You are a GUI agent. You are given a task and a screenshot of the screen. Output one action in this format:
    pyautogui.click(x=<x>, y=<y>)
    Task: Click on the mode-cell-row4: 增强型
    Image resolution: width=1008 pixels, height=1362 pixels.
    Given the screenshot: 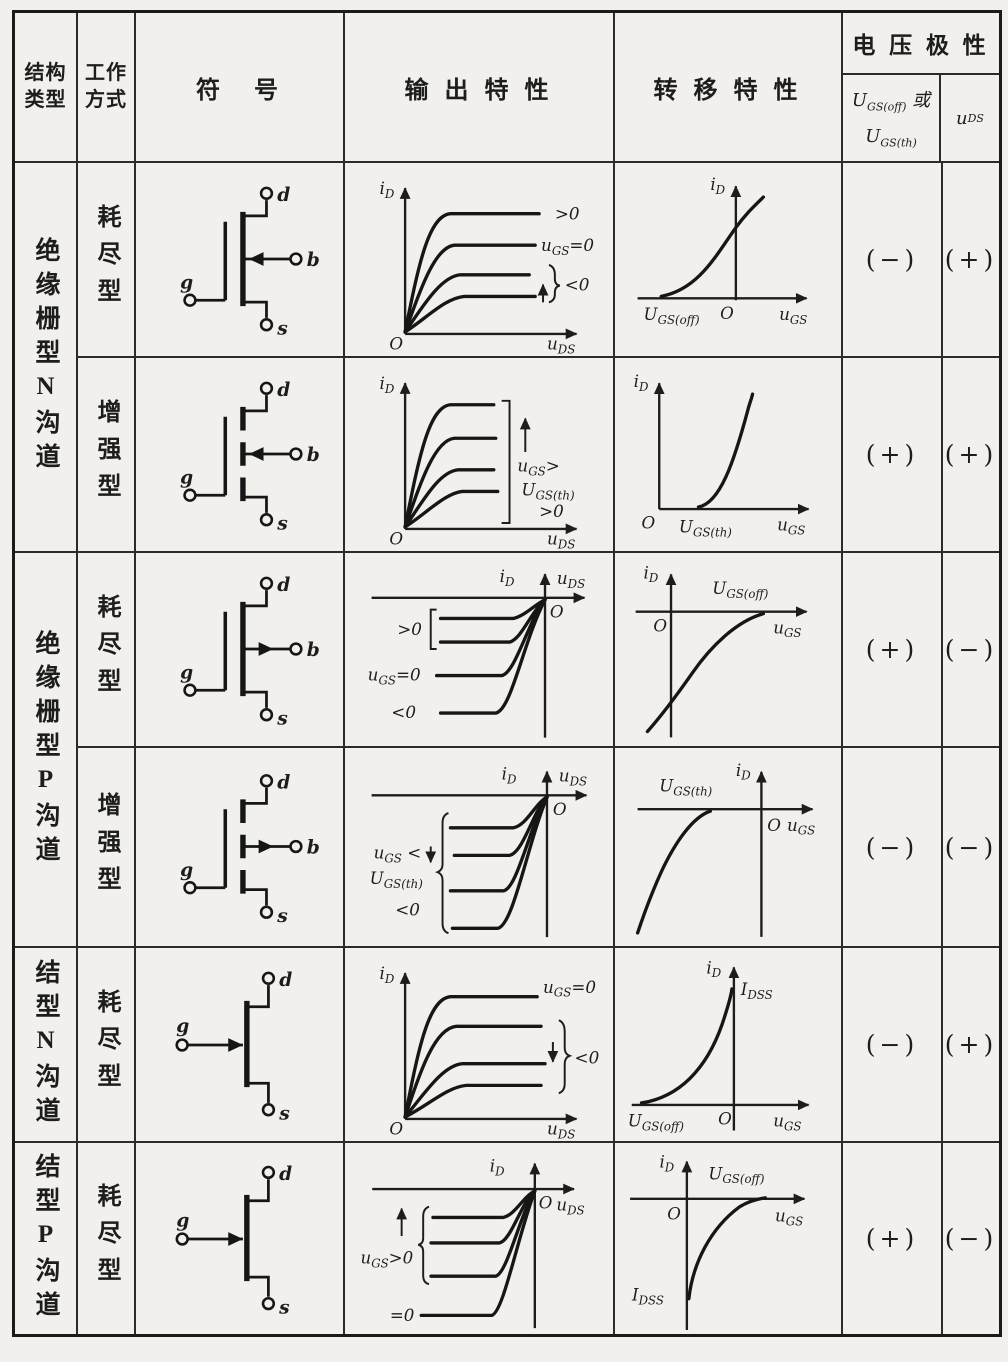 What is the action you would take?
    pyautogui.click(x=107, y=848)
    